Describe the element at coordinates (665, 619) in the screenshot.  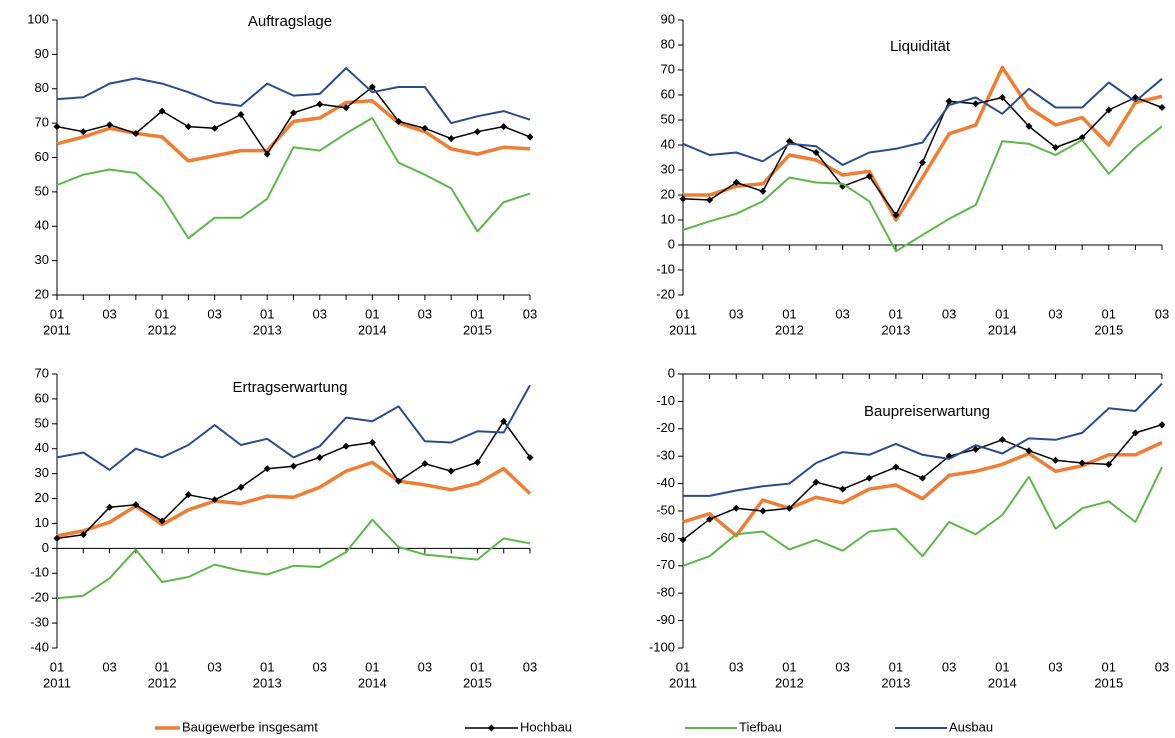
I see `y-tick-label: -90` at that location.